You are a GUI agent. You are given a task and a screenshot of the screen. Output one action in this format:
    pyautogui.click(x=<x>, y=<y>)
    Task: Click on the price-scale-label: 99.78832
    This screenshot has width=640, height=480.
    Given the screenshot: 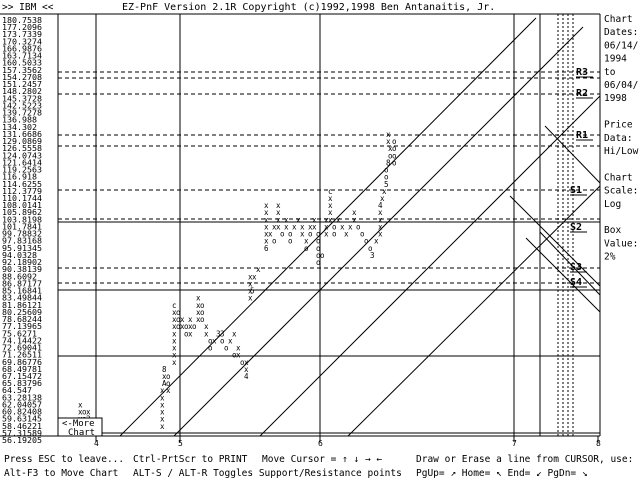 What is the action you would take?
    pyautogui.click(x=22, y=234)
    